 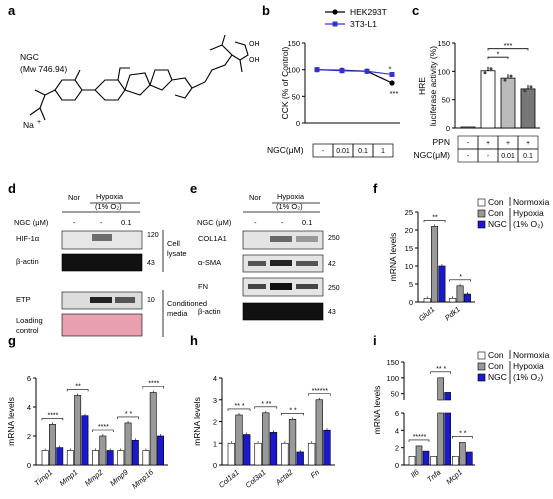 What do you see at coordinates (23, 299) in the screenshot?
I see `blot-d-row-etp: ETP` at bounding box center [23, 299].